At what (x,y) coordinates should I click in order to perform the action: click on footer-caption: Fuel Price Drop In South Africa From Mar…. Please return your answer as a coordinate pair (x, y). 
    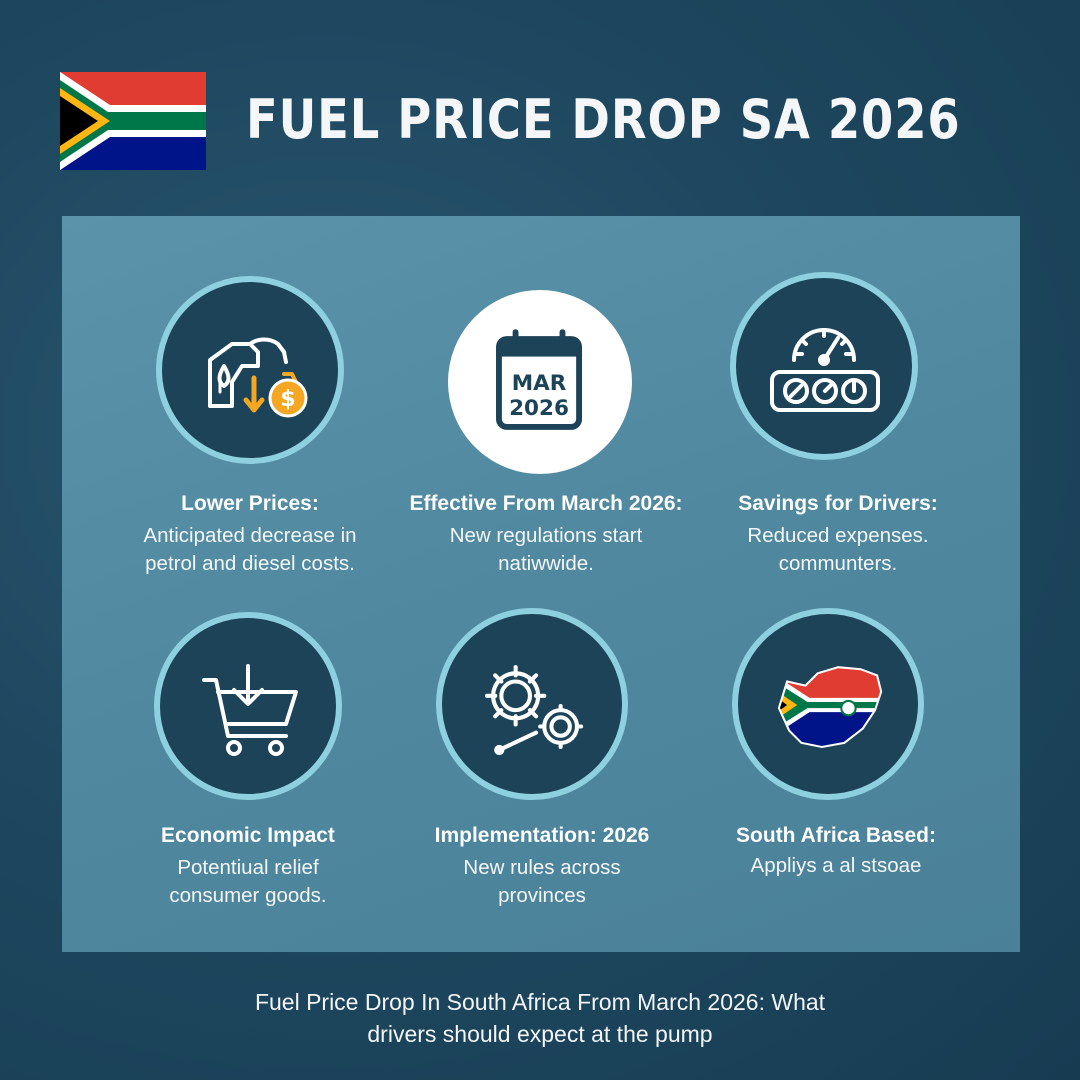
    Looking at the image, I should click on (540, 1018).